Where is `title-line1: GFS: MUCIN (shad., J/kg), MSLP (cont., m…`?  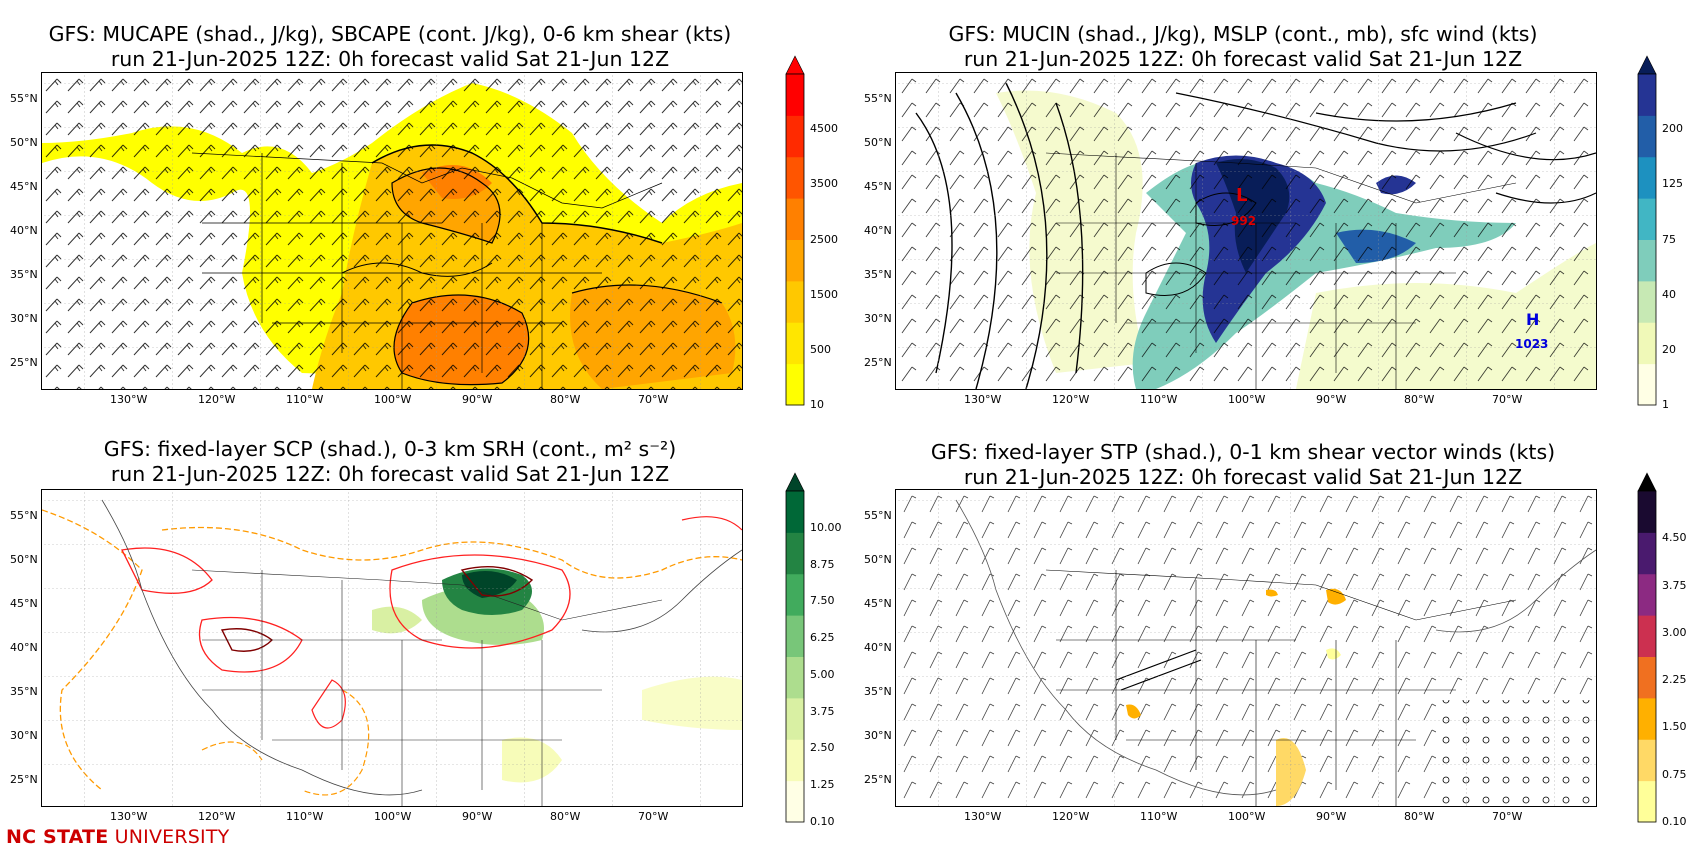 title-line1: GFS: MUCIN (shad., J/kg), MSLP (cont., m… is located at coordinates (1243, 34).